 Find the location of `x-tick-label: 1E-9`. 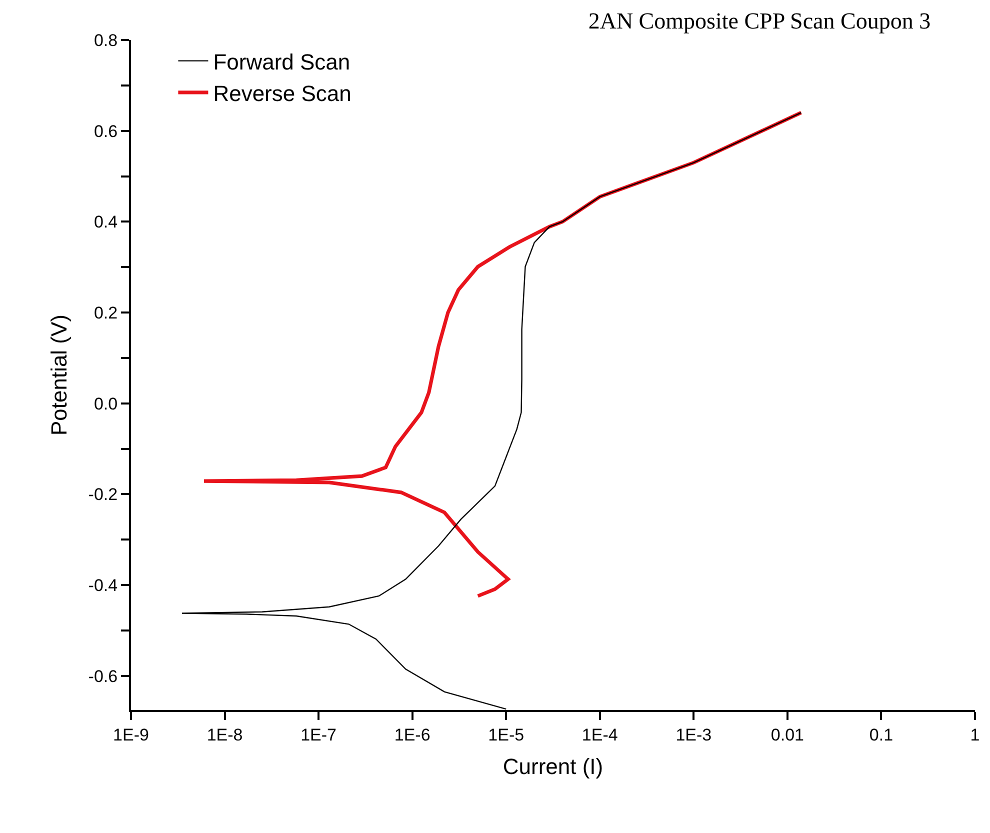

x-tick-label: 1E-9 is located at coordinates (131, 734).